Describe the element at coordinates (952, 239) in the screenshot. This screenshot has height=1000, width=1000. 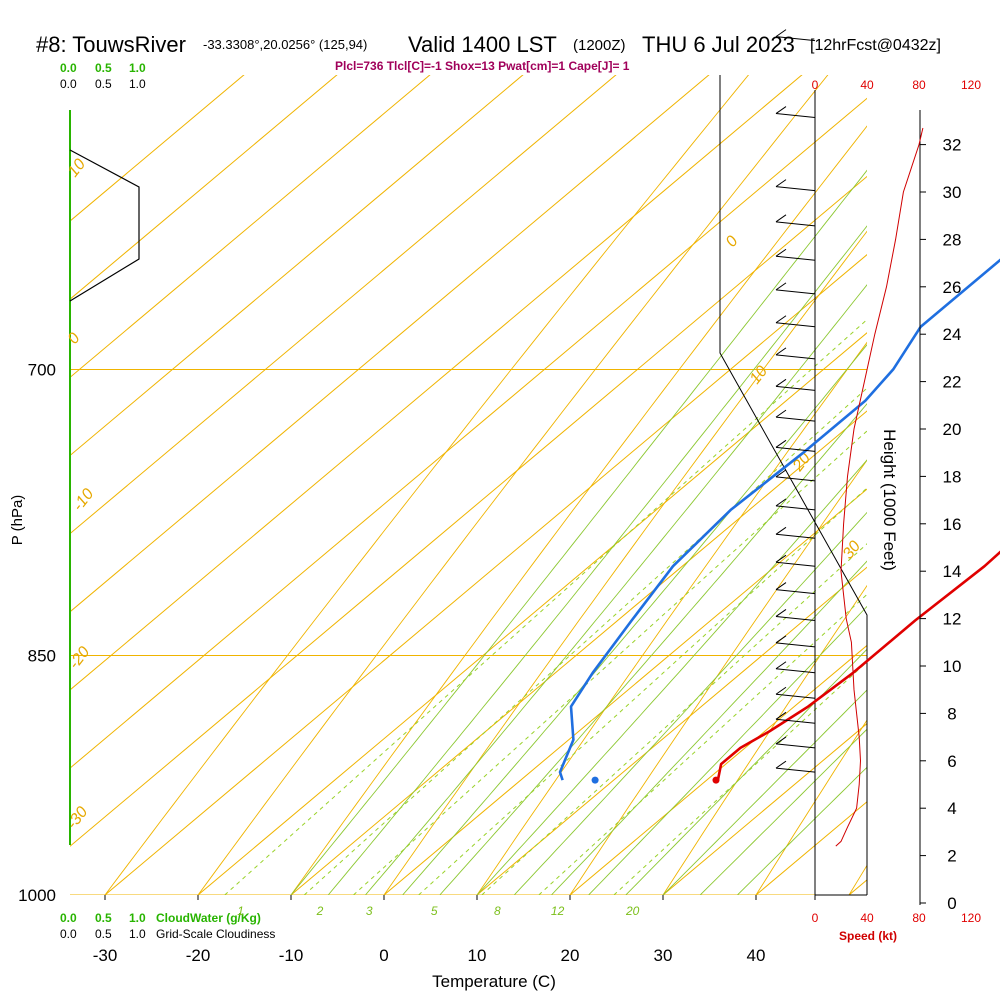
I see `height-tick-label: 28` at that location.